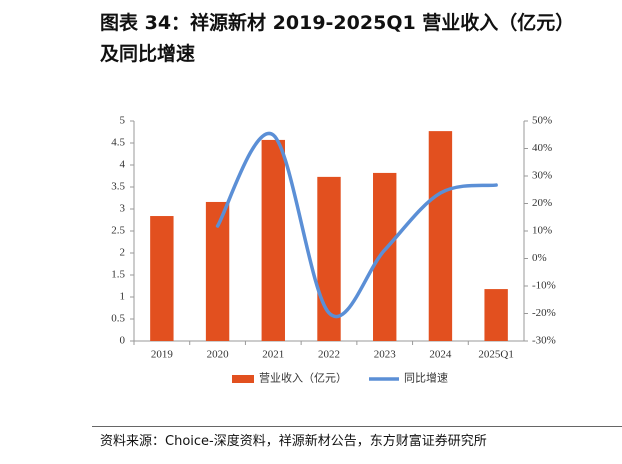 The height and width of the screenshot is (464, 622). Describe the element at coordinates (123, 297) in the screenshot. I see `y-tick-label: 1` at that location.